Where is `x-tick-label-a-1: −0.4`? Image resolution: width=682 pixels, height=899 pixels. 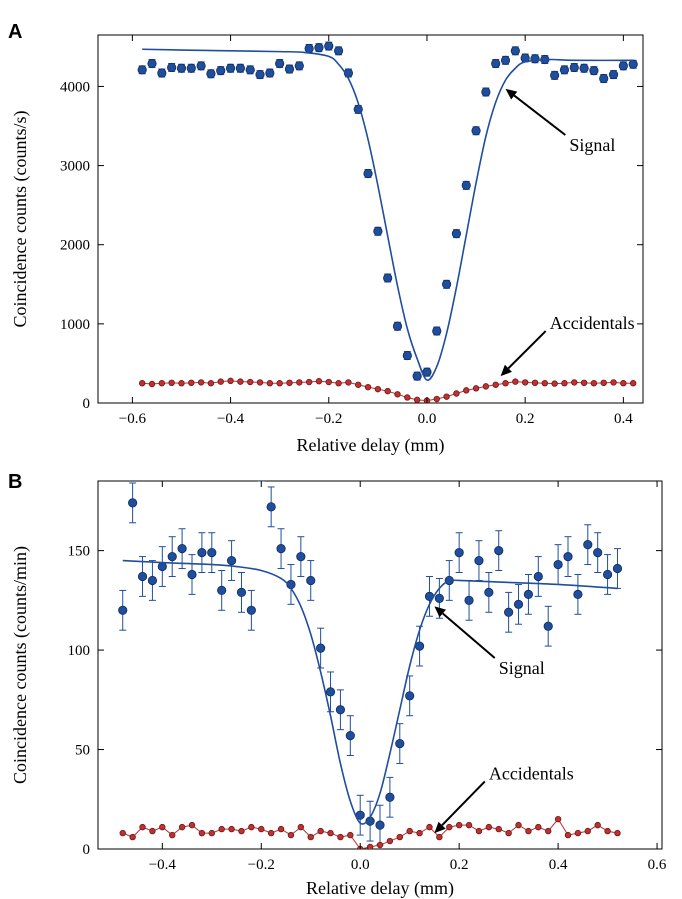 x-tick-label-a-1: −0.4 is located at coordinates (231, 419).